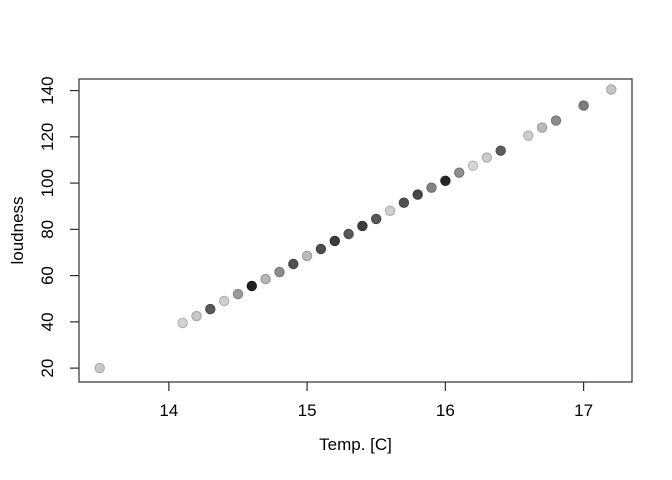 The image size is (672, 480). Describe the element at coordinates (47, 321) in the screenshot. I see `y-tick-label: 40` at that location.